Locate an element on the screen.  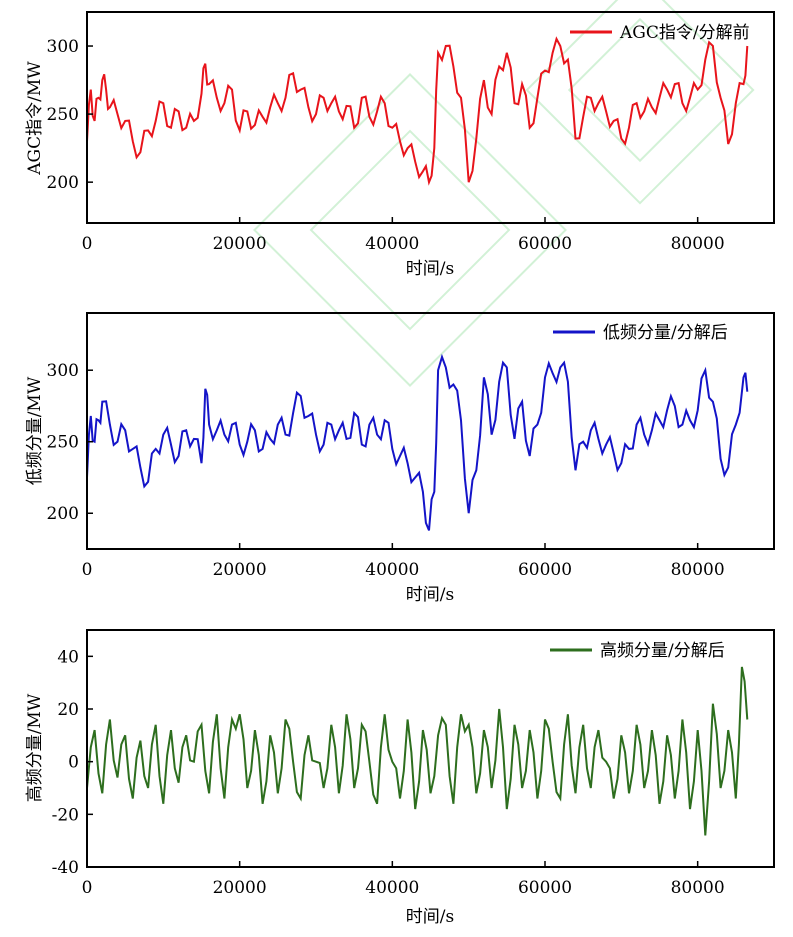
legend-low: 低频分量/分解后 is located at coordinates (640, 333).